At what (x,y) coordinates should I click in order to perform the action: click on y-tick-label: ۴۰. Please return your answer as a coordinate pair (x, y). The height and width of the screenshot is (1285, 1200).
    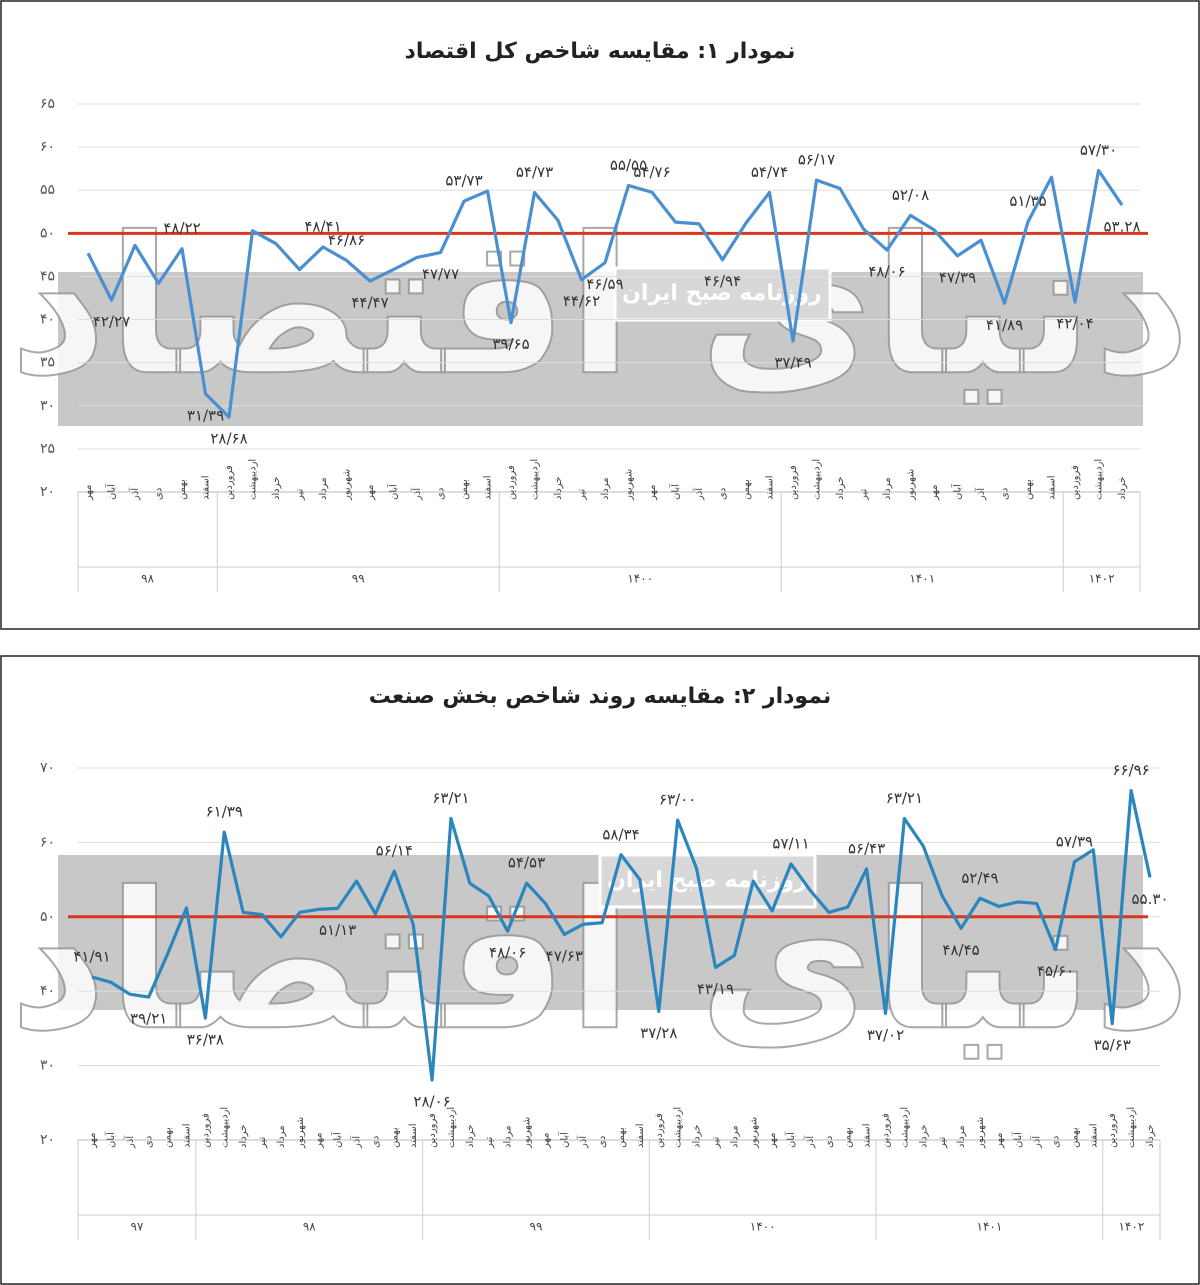
    Looking at the image, I should click on (47, 991).